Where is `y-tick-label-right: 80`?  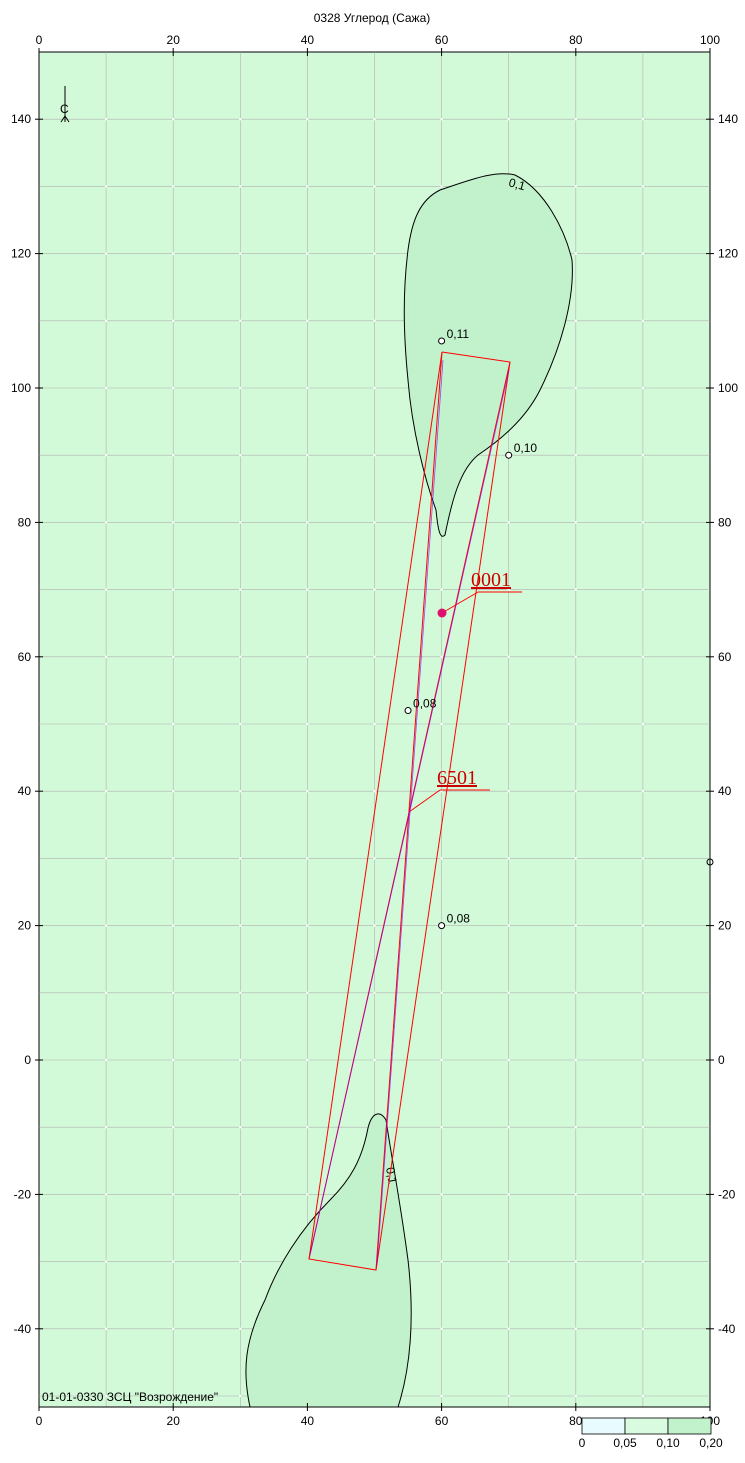 y-tick-label-right: 80 is located at coordinates (725, 522).